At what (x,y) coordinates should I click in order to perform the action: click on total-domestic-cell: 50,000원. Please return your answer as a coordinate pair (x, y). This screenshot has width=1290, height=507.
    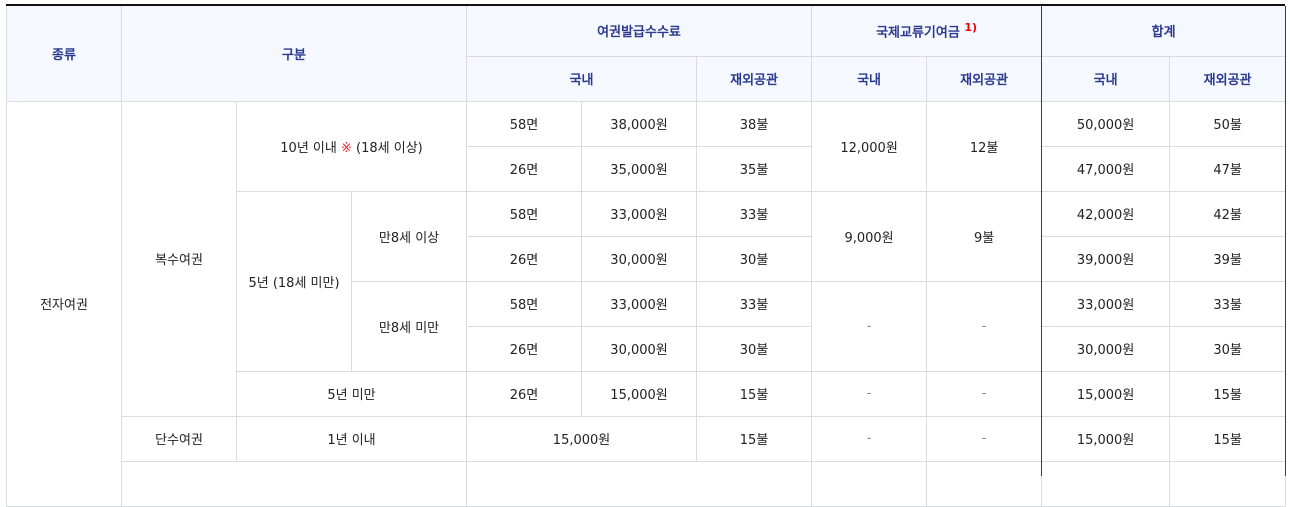
    Looking at the image, I should click on (1106, 123).